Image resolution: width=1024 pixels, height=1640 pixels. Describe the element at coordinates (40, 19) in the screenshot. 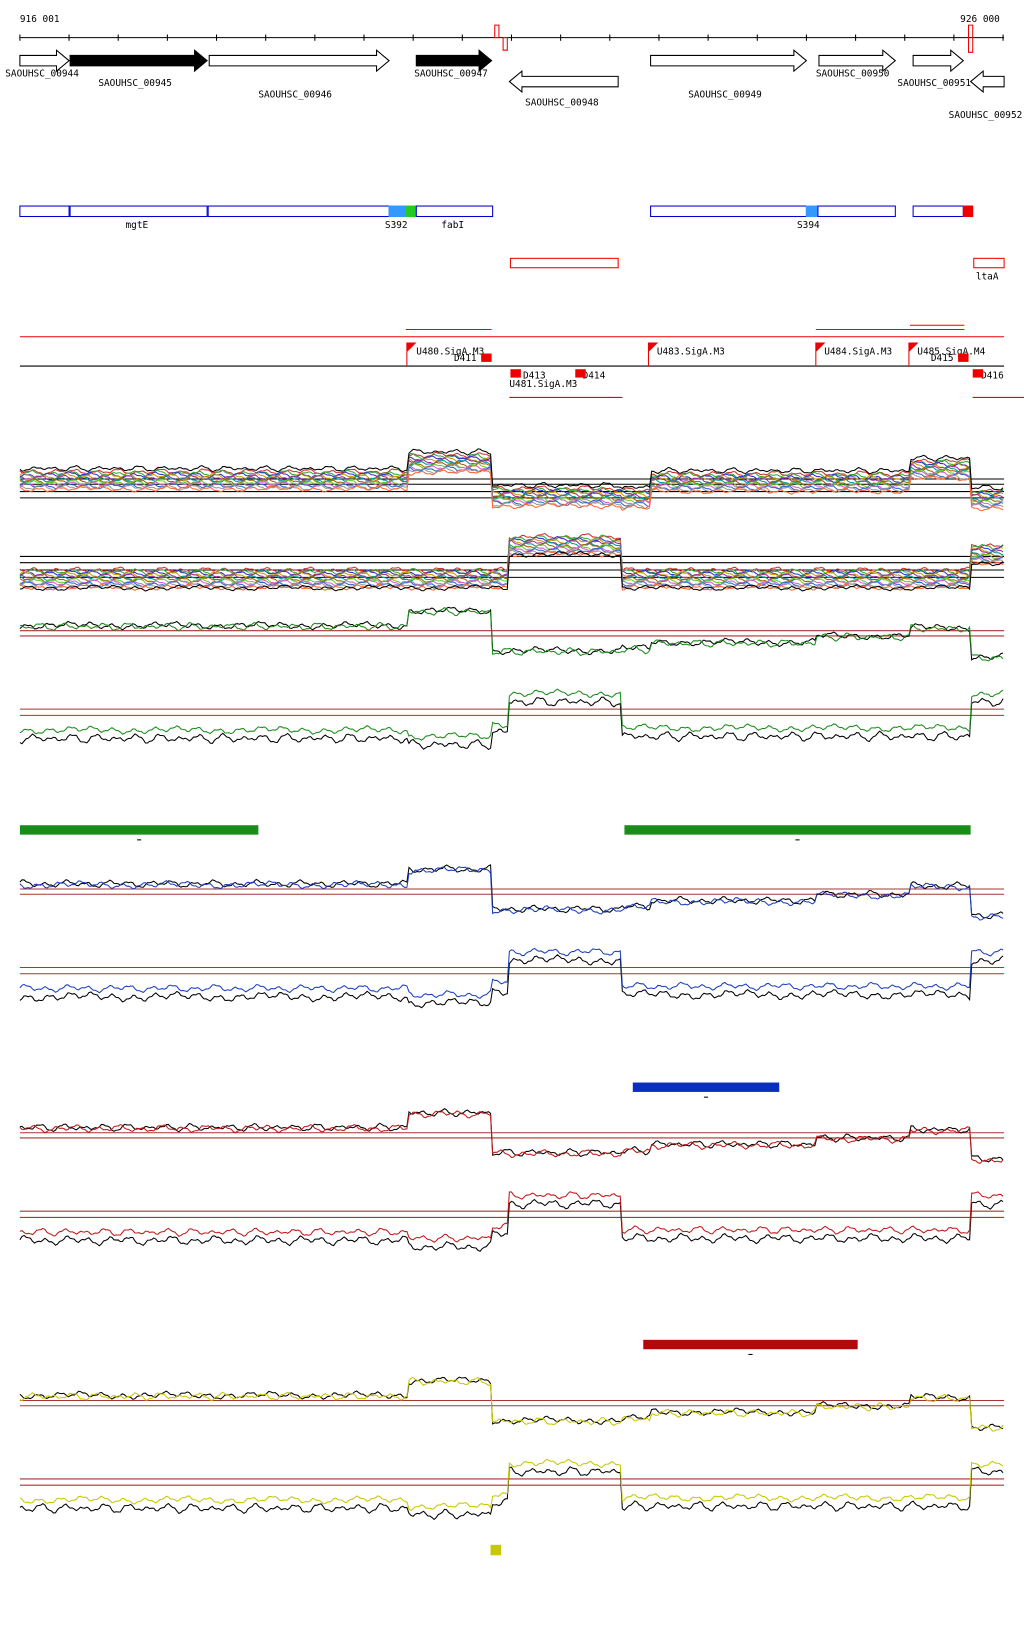

I see `ruler-start: 916 001` at that location.